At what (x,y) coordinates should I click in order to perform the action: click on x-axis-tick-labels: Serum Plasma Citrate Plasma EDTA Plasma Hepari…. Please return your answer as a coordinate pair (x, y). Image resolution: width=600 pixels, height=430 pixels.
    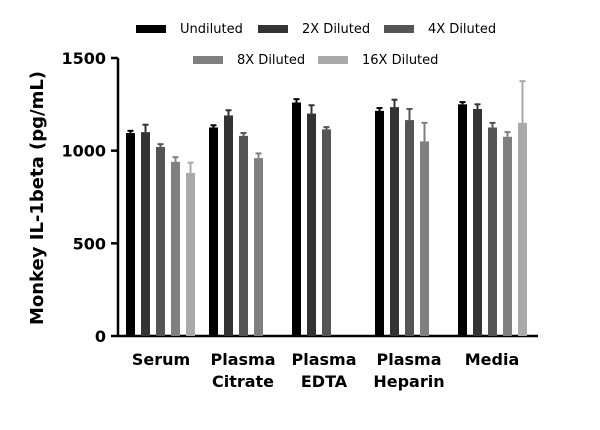
    Looking at the image, I should click on (325, 370).